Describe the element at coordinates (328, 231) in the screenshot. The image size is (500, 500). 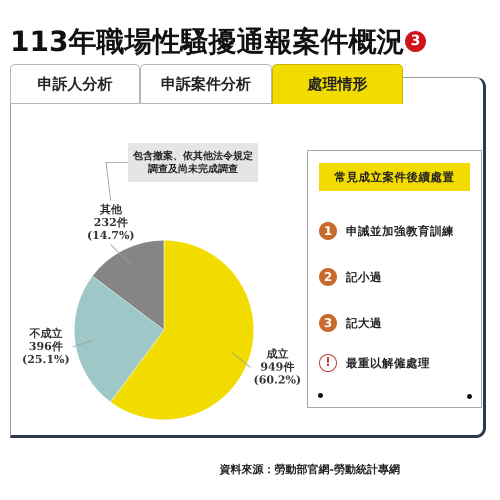
I see `text: 1` at that location.